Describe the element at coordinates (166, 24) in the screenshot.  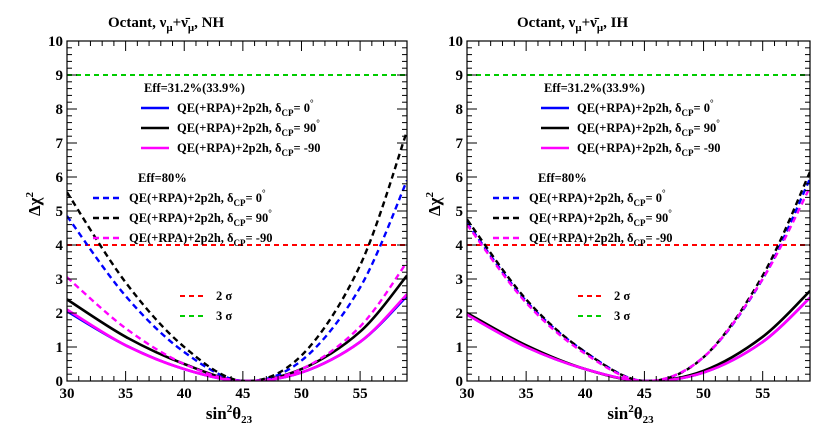
I see `chart-title: Octant, νμ+ν̄μ, NH` at that location.